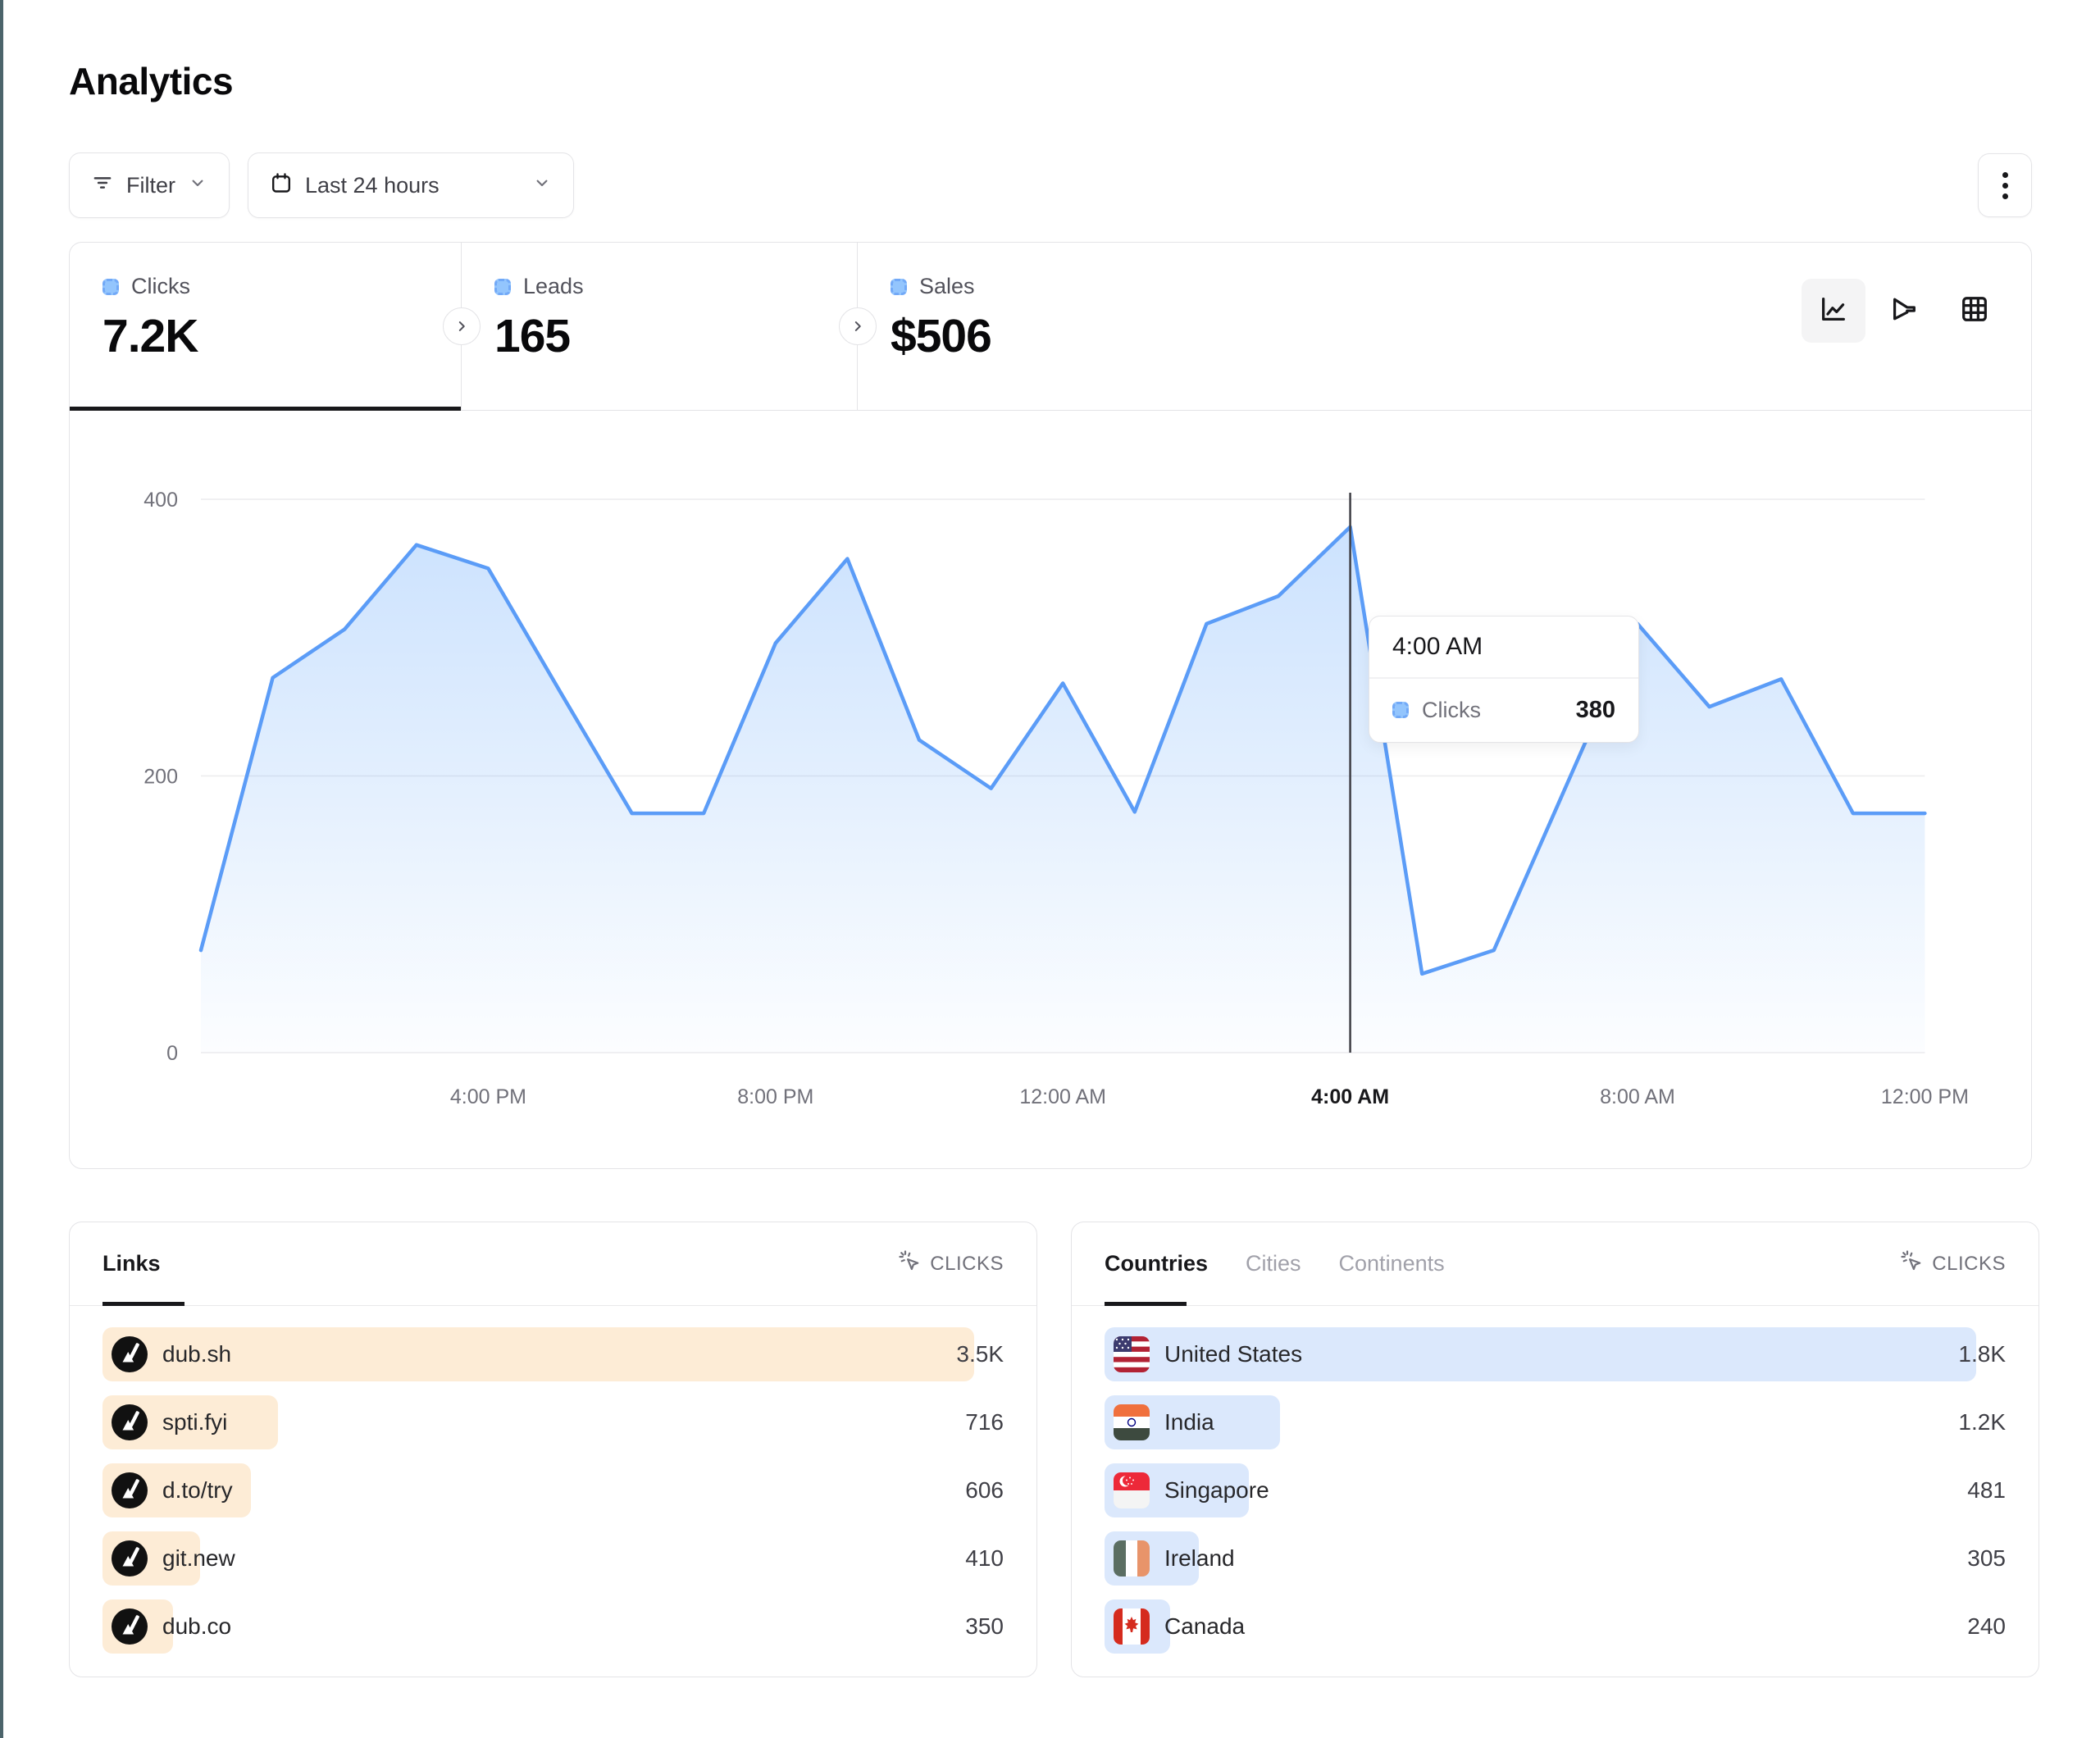 The height and width of the screenshot is (1738, 2100). What do you see at coordinates (984, 1626) in the screenshot?
I see `link-clicks: 350` at bounding box center [984, 1626].